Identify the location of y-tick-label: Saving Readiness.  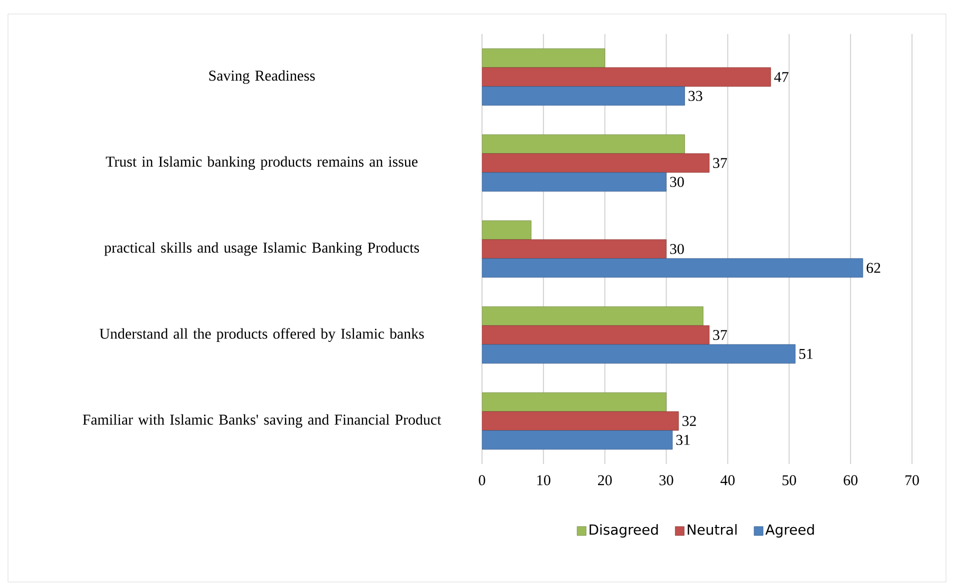
(262, 77).